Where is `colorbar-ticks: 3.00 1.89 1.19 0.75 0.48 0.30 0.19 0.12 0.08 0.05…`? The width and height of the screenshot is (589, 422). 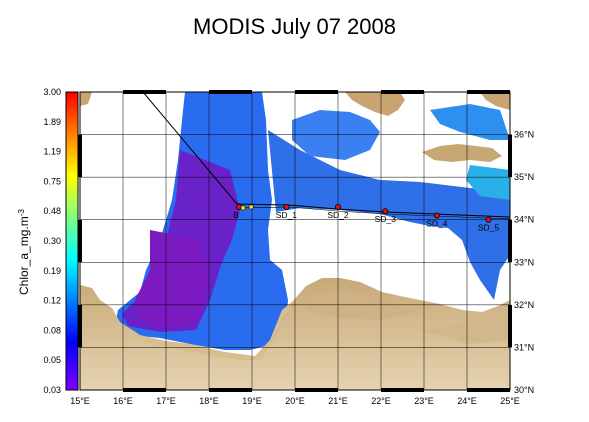
colorbar-ticks: 3.00 1.89 1.19 0.75 0.48 0.30 0.19 0.12 0.08 0.05… is located at coordinates (52, 241).